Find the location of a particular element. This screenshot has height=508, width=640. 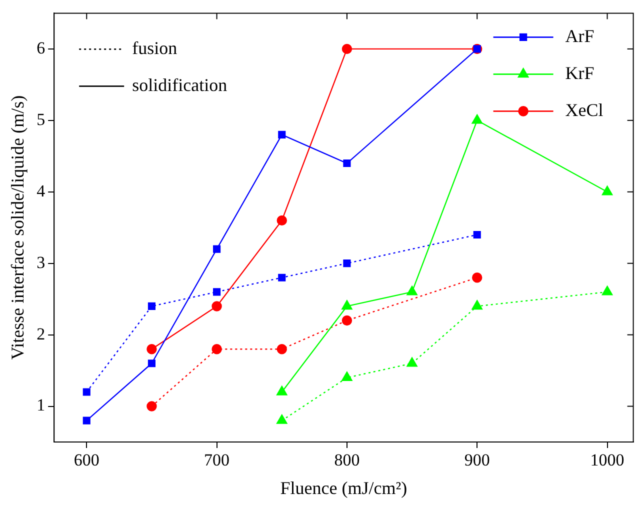

legend-label: XeCl is located at coordinates (584, 110).